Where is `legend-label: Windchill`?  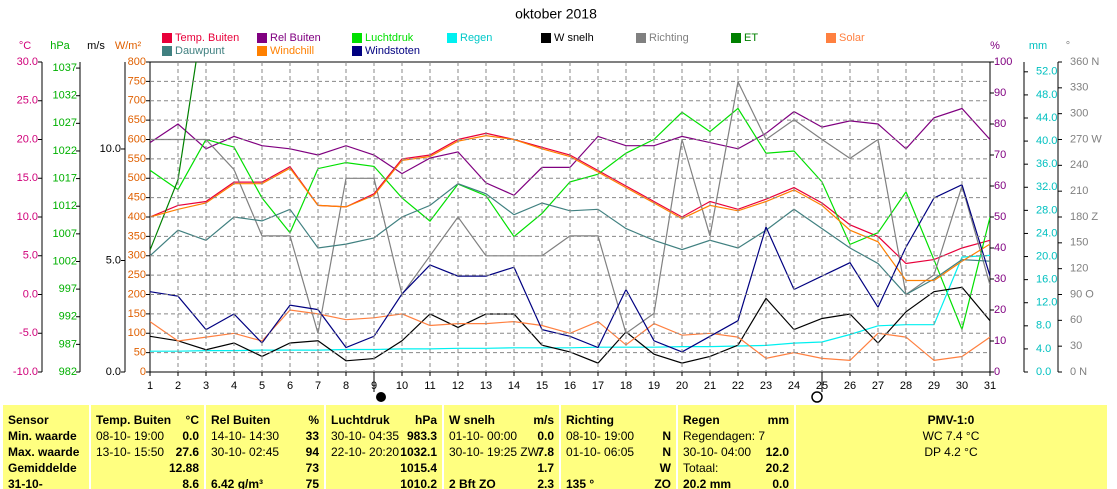
legend-label: Windchill is located at coordinates (292, 51).